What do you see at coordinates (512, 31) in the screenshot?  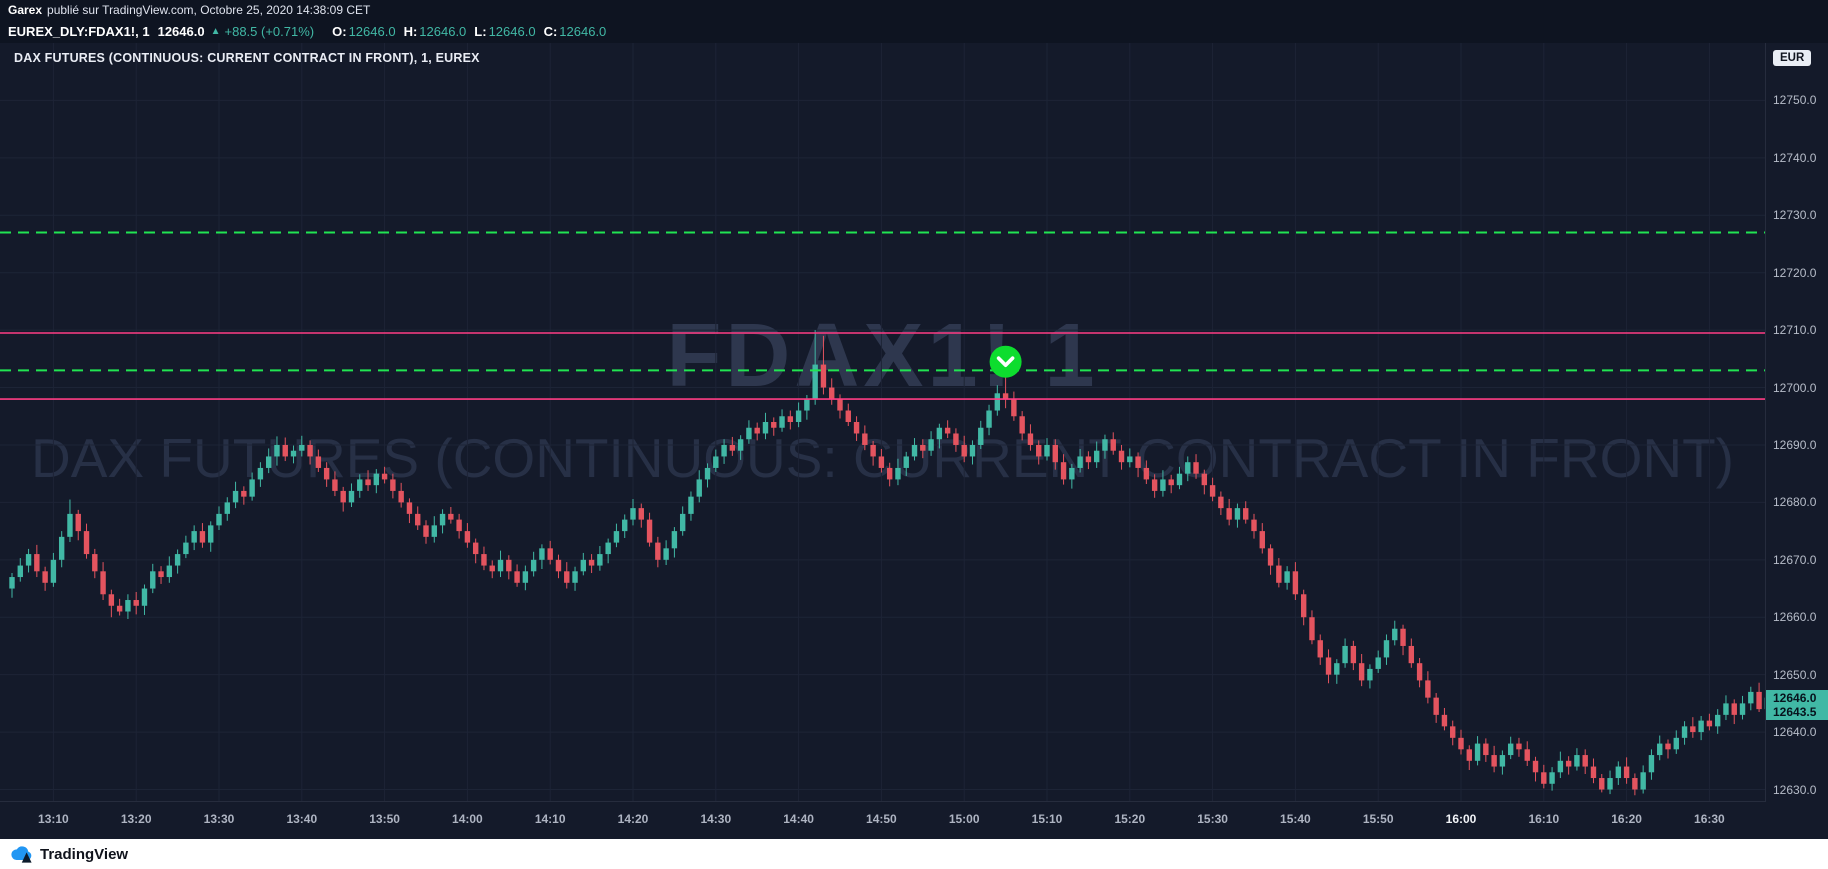 I see `low-value: 12646.0` at bounding box center [512, 31].